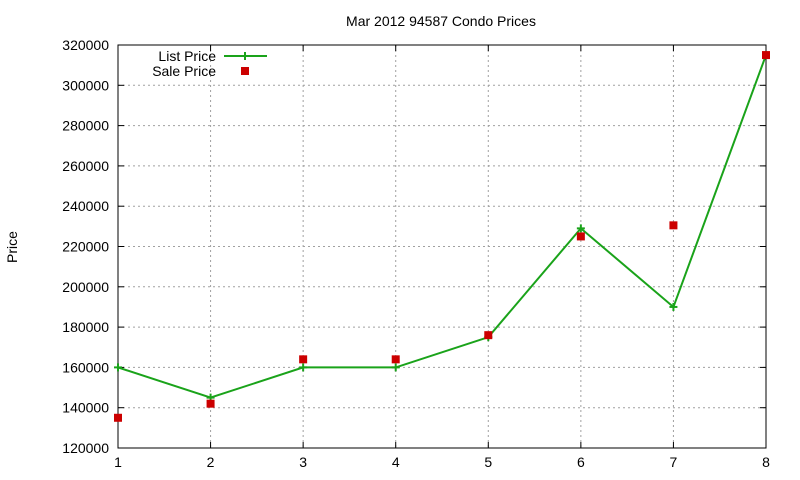 The height and width of the screenshot is (480, 800). Describe the element at coordinates (85, 45) in the screenshot. I see `y-tick-label: 320000` at that location.